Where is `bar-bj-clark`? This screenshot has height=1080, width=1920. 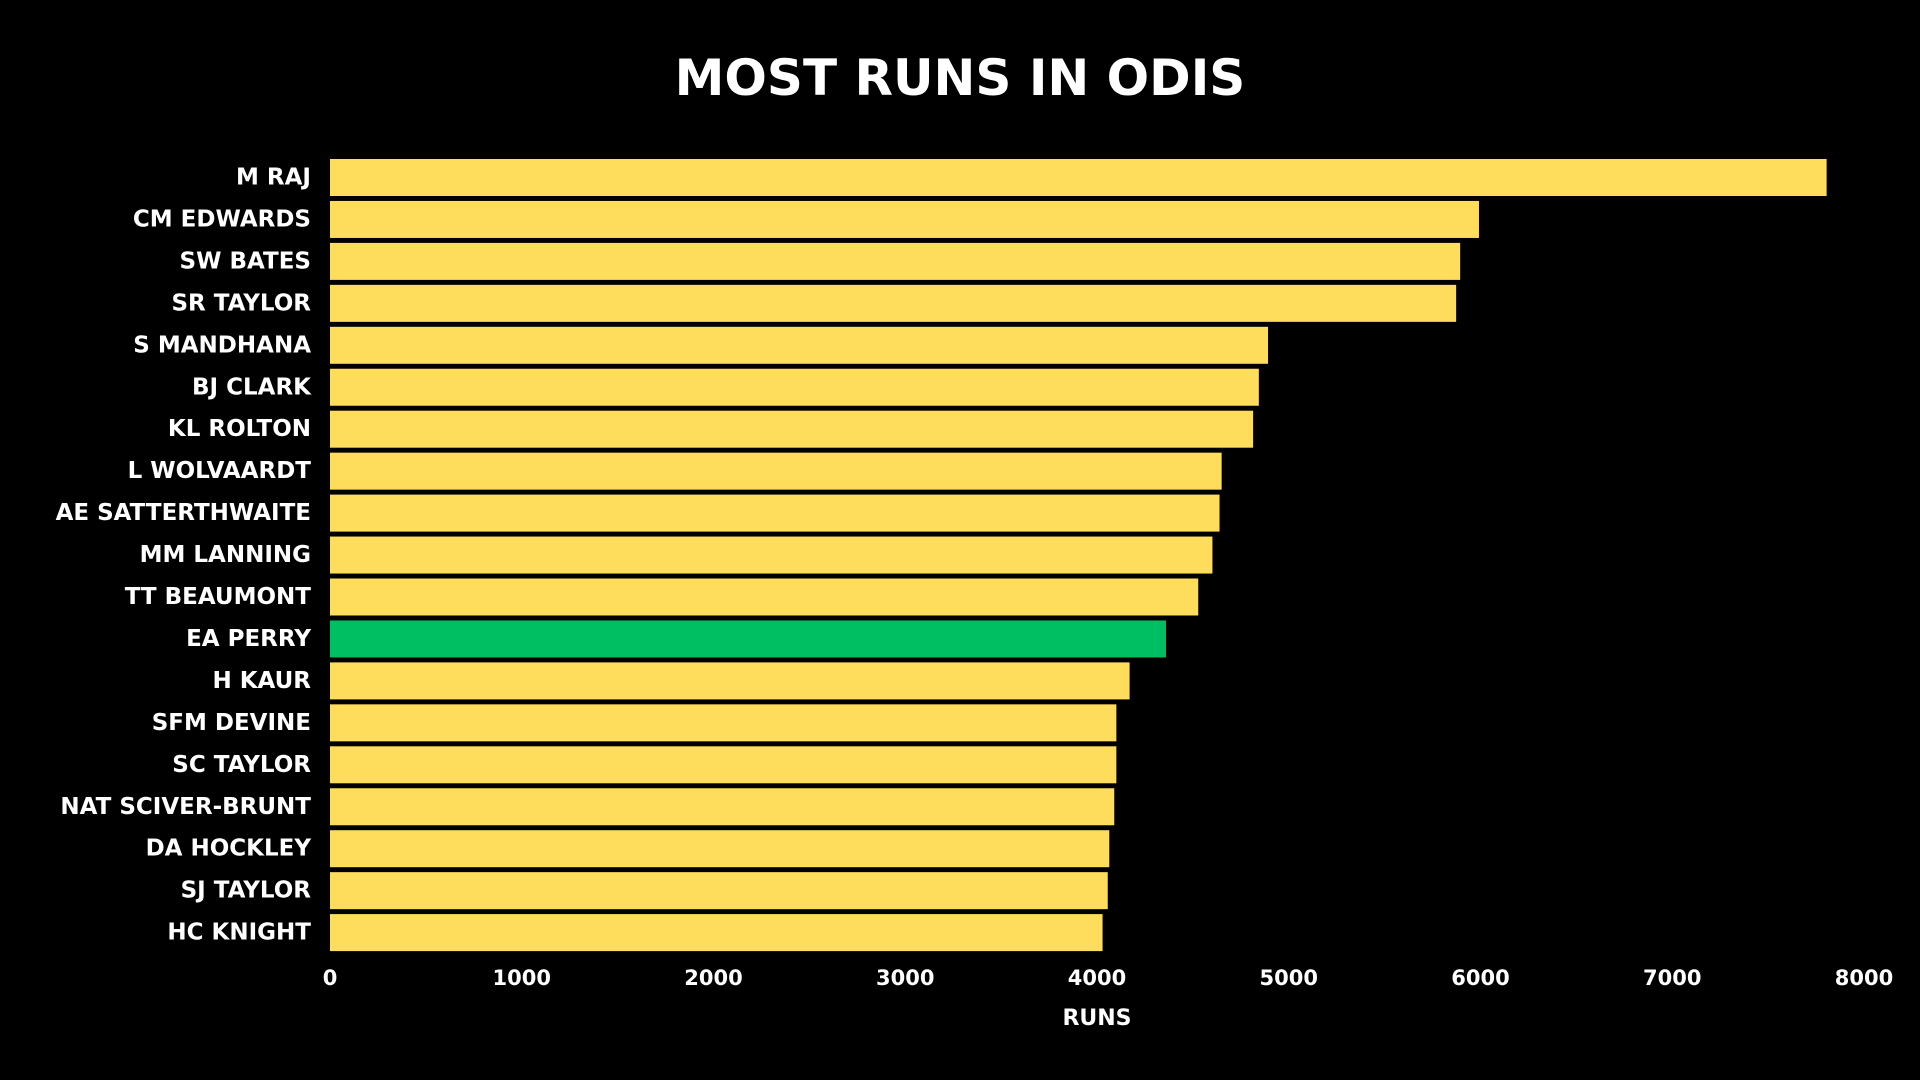 bar-bj-clark is located at coordinates (794, 387).